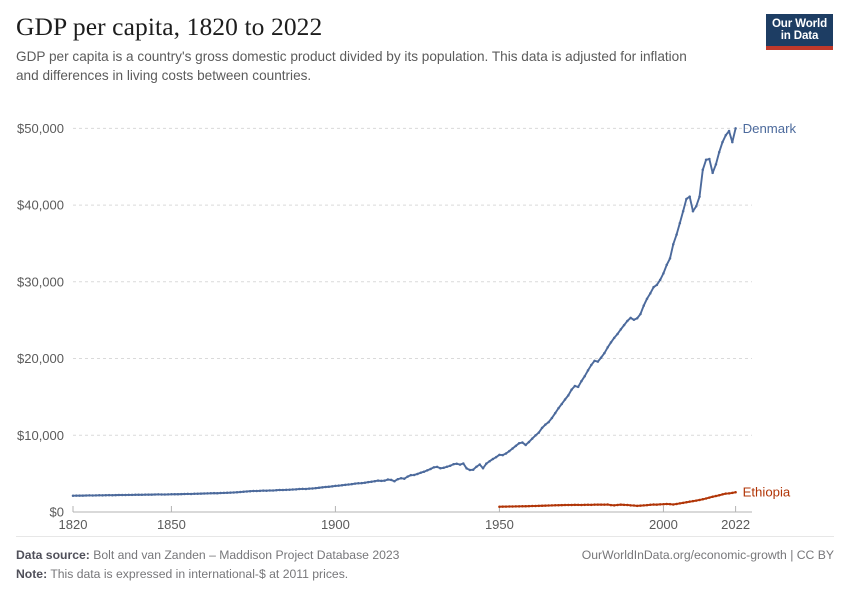 The height and width of the screenshot is (600, 850). I want to click on owid-logo: Our World in Data, so click(799, 32).